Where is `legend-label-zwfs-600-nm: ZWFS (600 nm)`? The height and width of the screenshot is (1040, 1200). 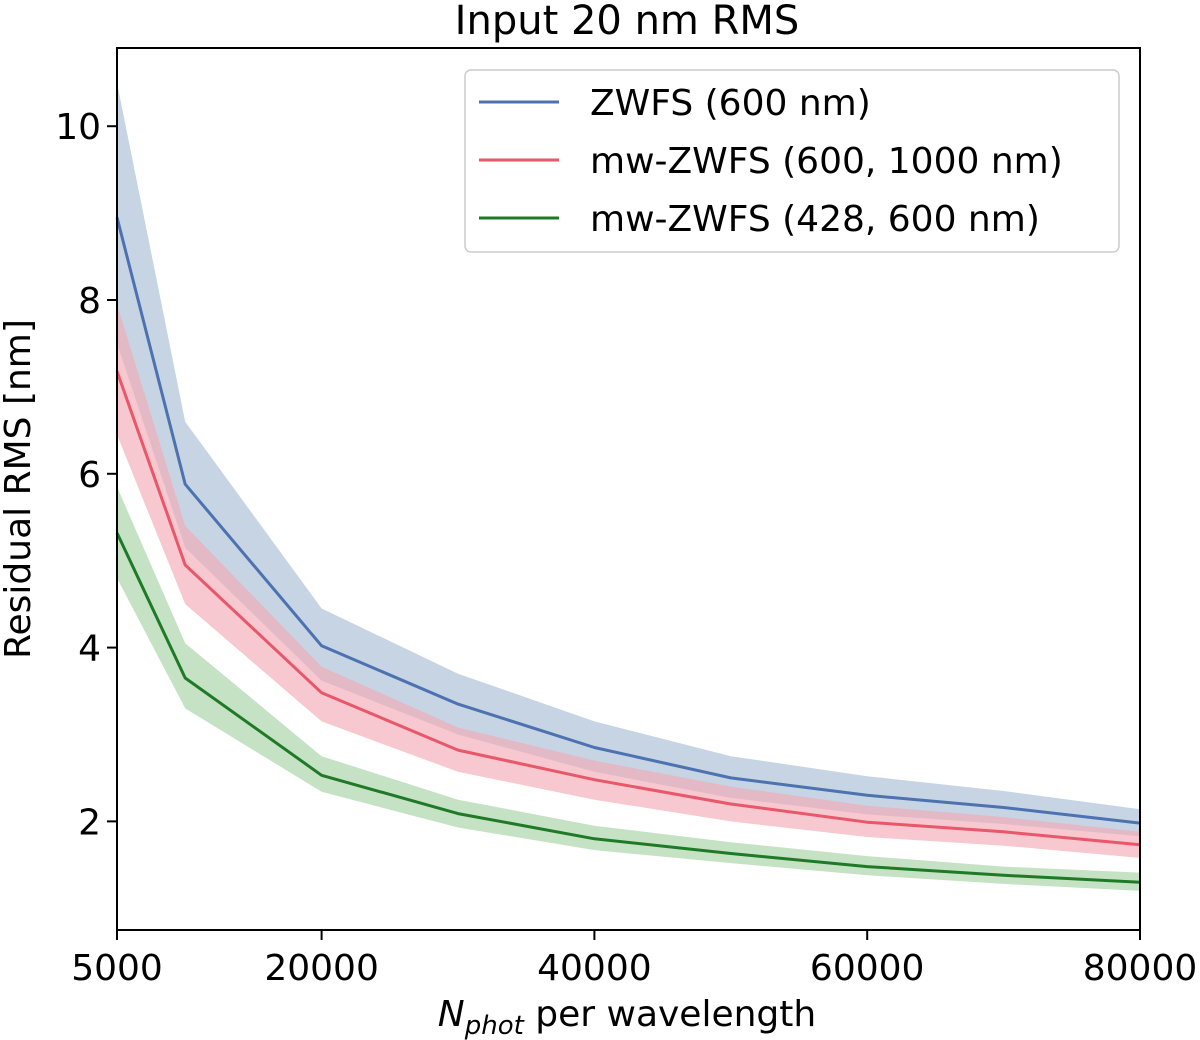 legend-label-zwfs-600-nm: ZWFS (600 nm) is located at coordinates (730, 103).